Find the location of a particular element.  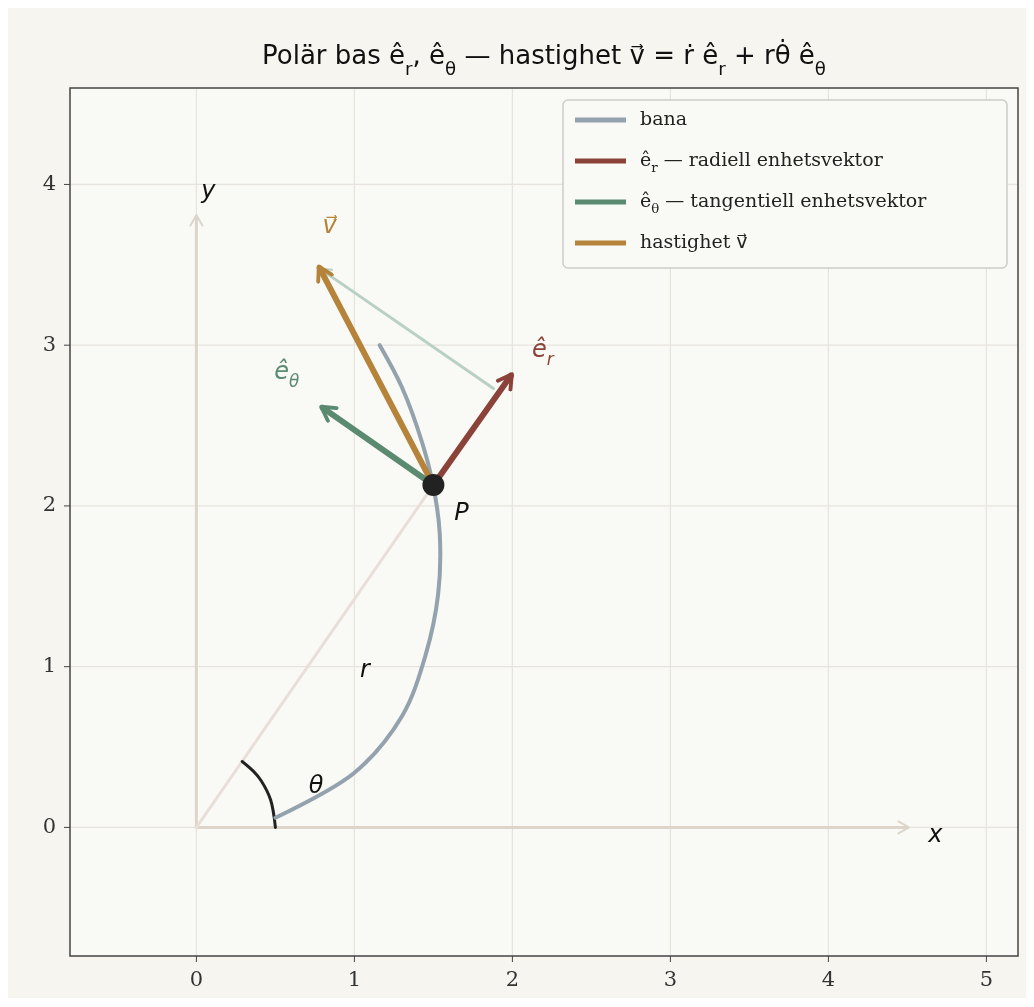

y-tick-label: 0 is located at coordinates (49, 825).